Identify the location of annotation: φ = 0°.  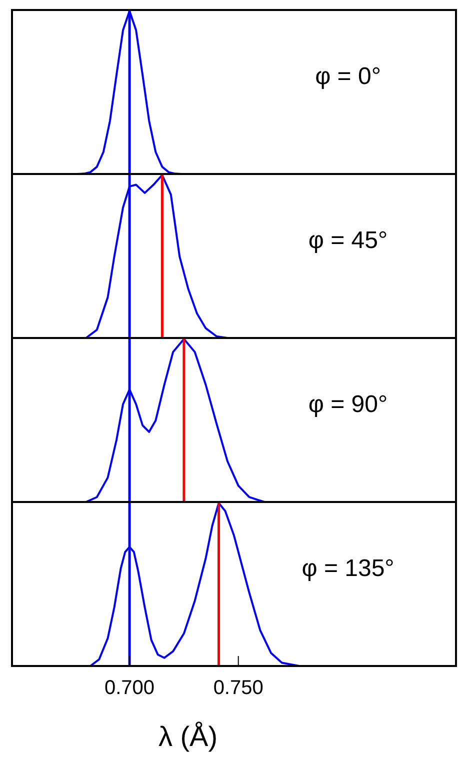
(348, 76).